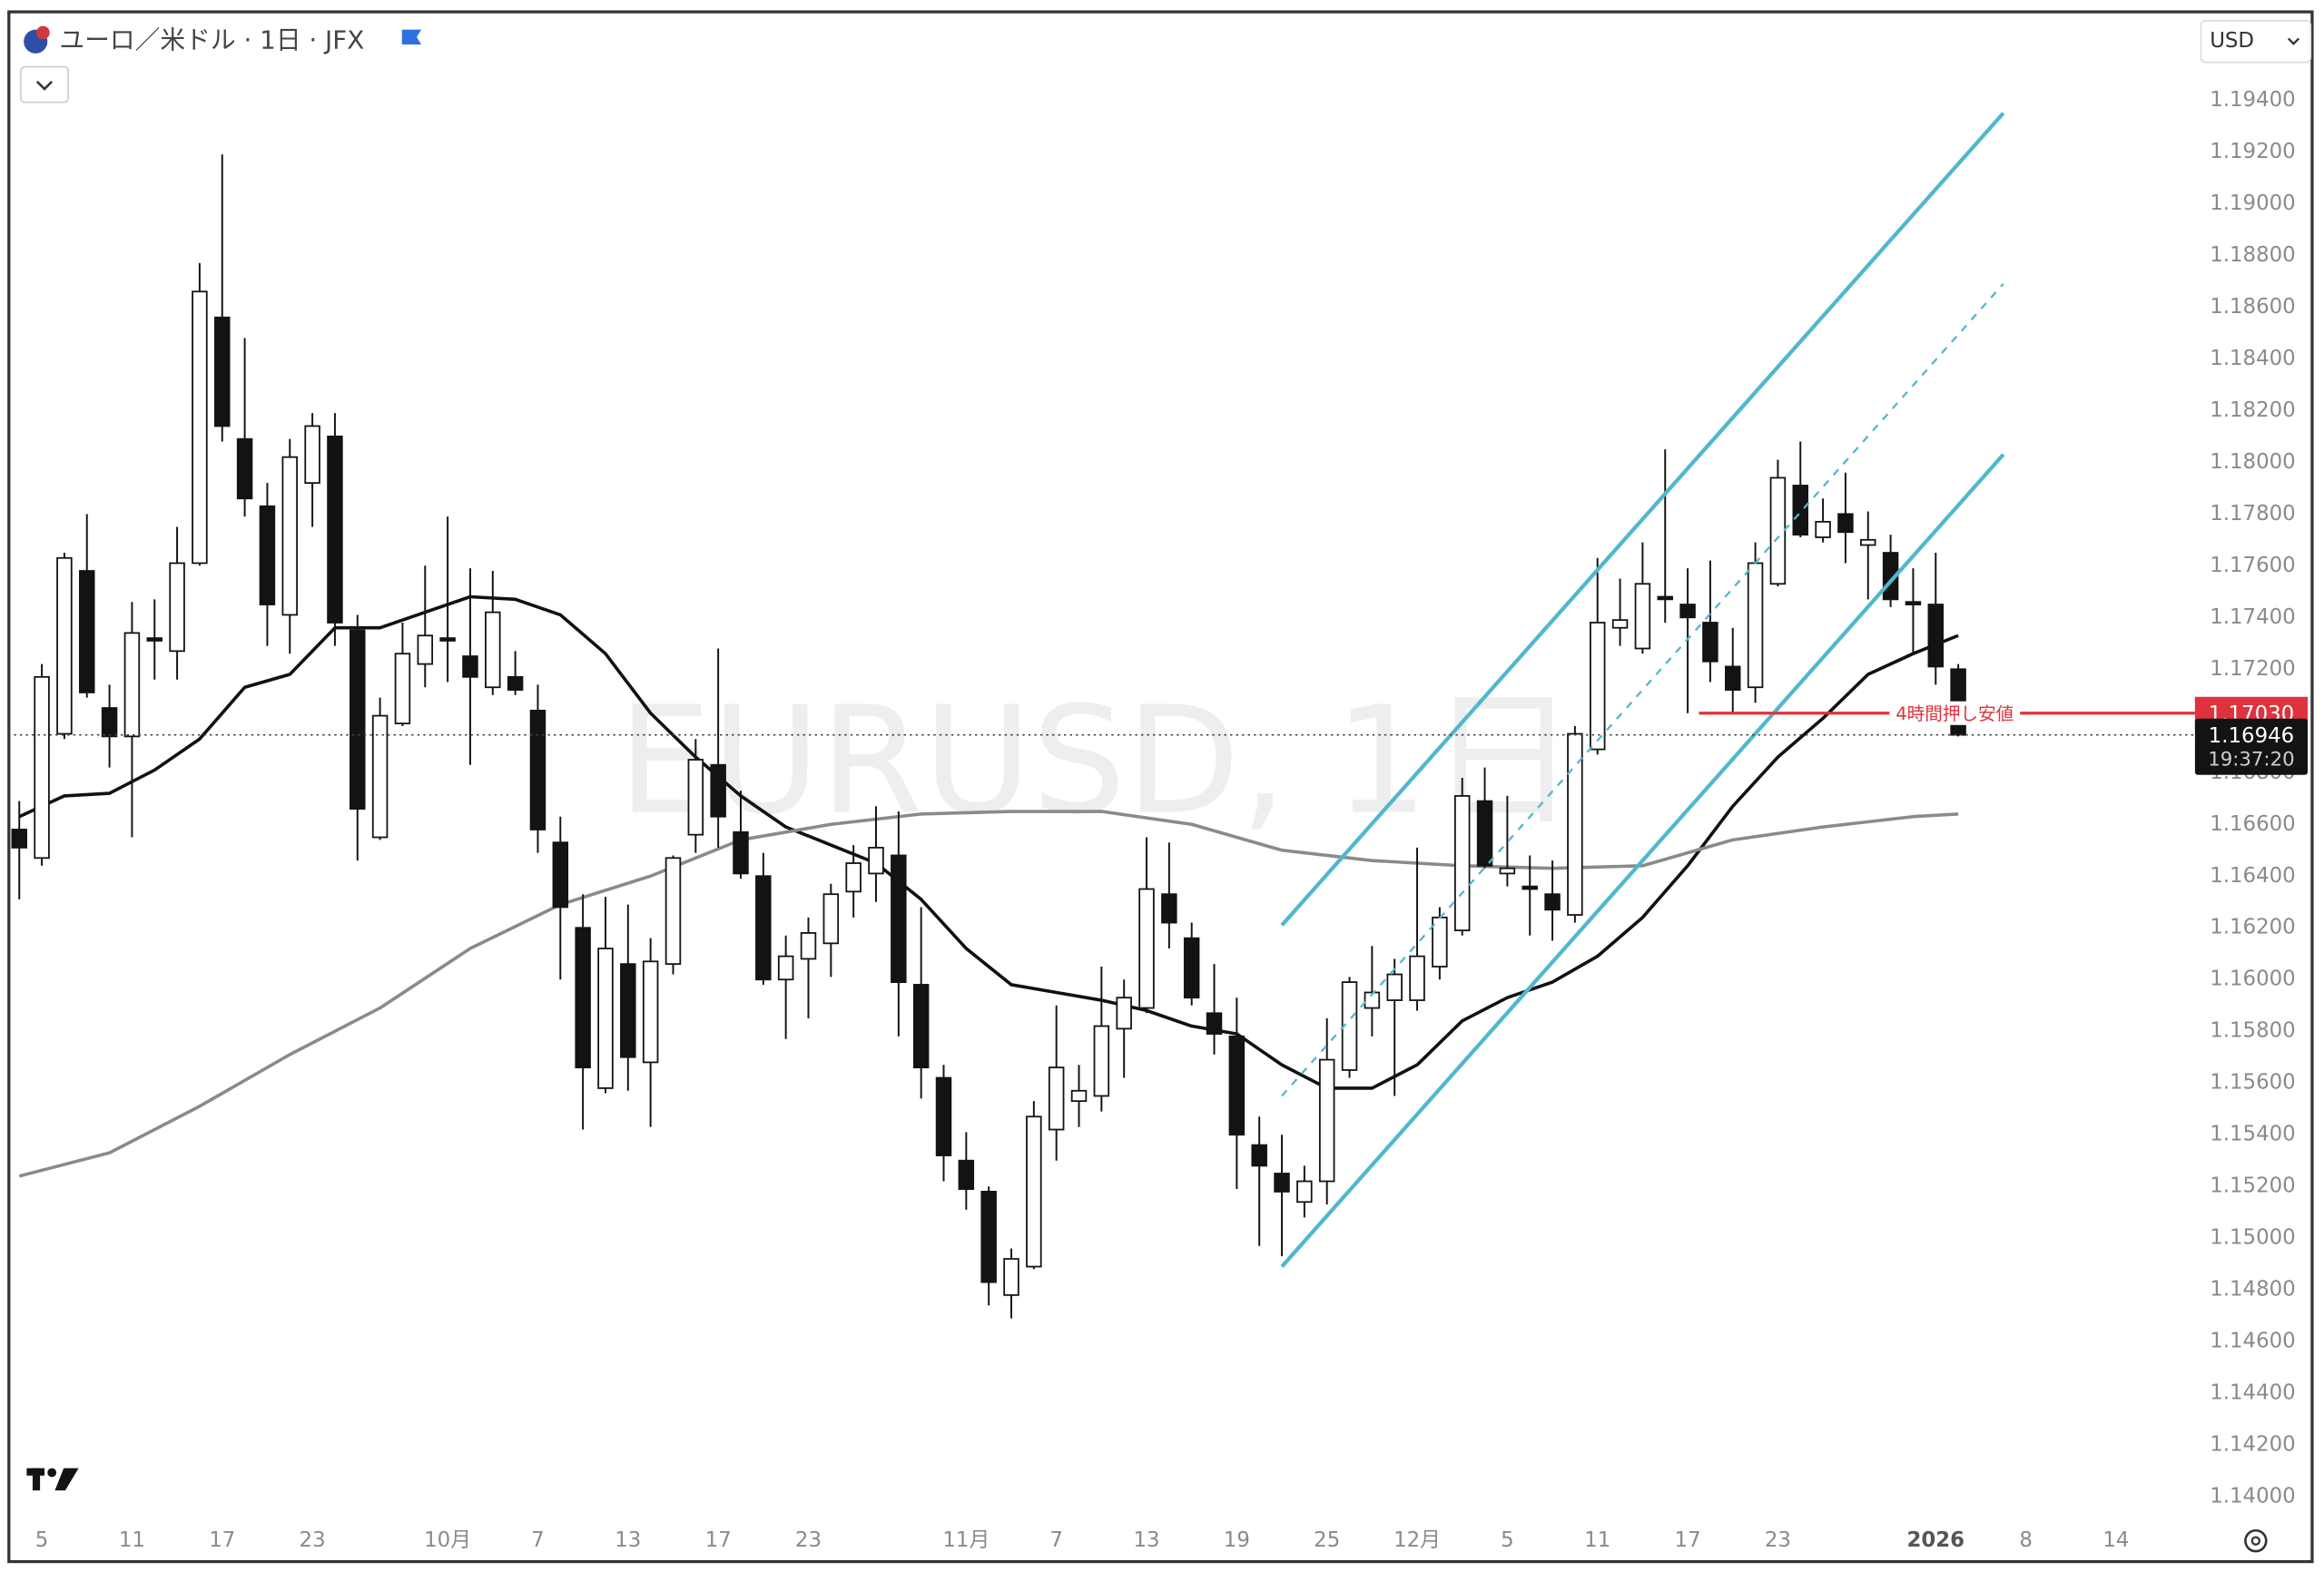 The height and width of the screenshot is (1572, 2324). Describe the element at coordinates (2253, 307) in the screenshot. I see `y-tick-label: 1.18600` at that location.